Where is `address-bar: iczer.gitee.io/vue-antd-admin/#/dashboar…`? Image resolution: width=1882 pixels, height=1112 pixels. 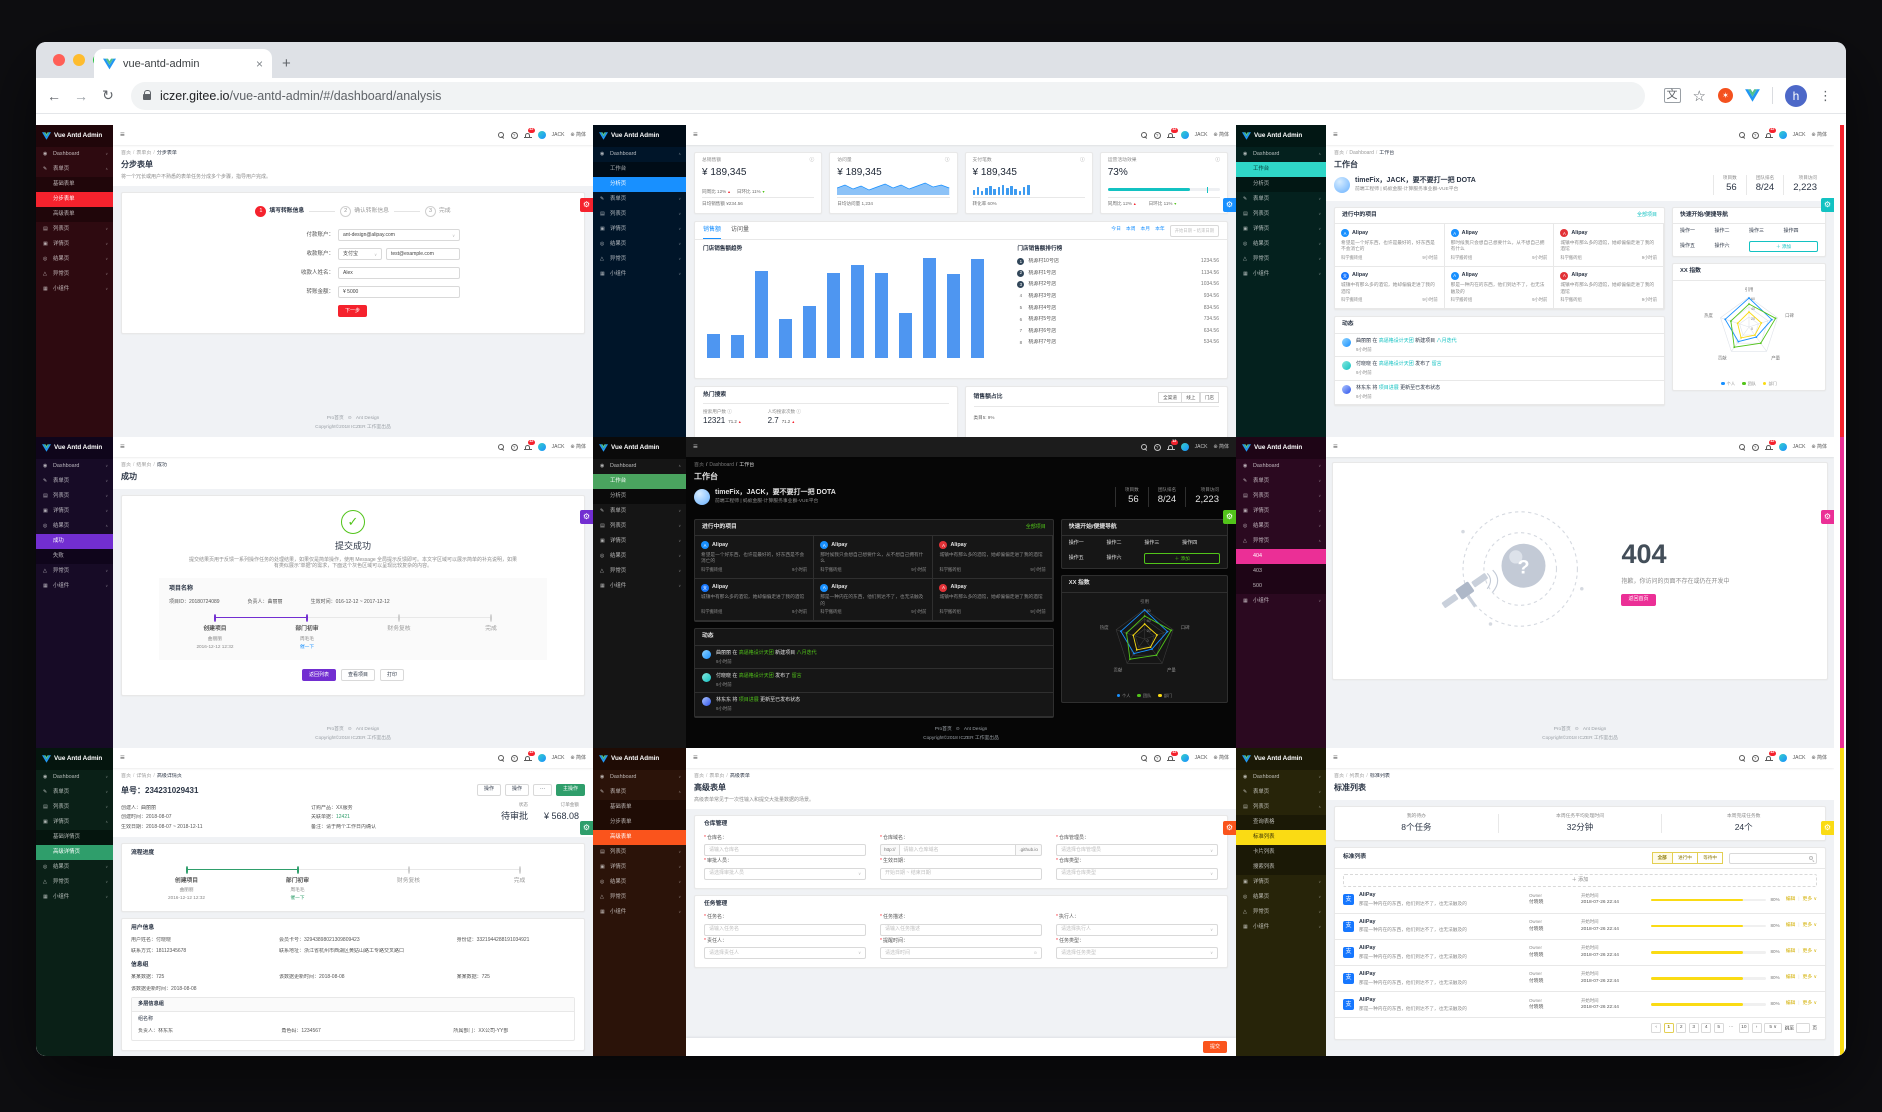 address-bar: iczer.gitee.io/vue-antd-admin/#/dashboar… is located at coordinates (888, 95).